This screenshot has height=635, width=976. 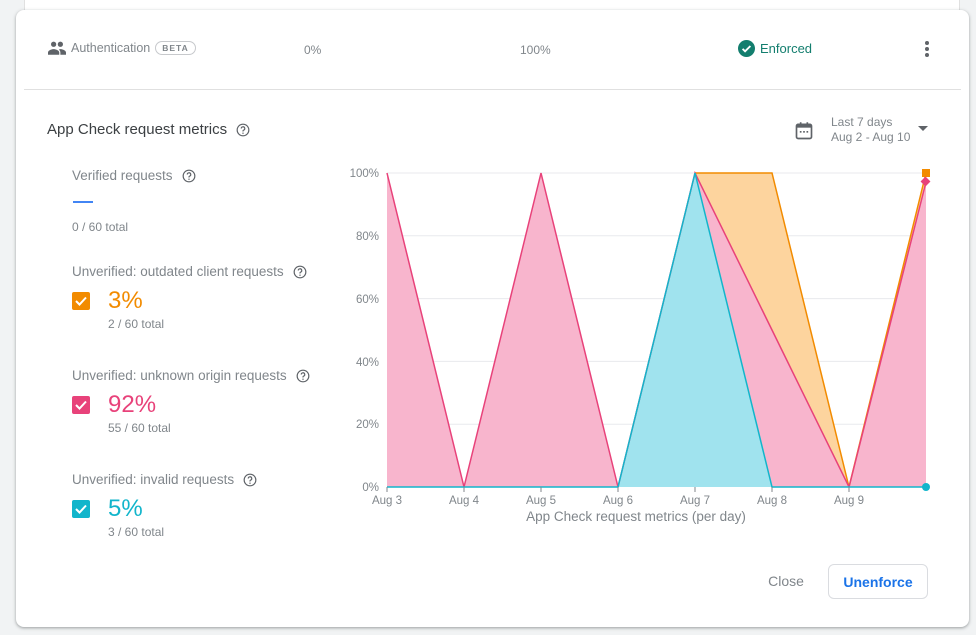 I want to click on svg-text: Aug 9, so click(x=849, y=501).